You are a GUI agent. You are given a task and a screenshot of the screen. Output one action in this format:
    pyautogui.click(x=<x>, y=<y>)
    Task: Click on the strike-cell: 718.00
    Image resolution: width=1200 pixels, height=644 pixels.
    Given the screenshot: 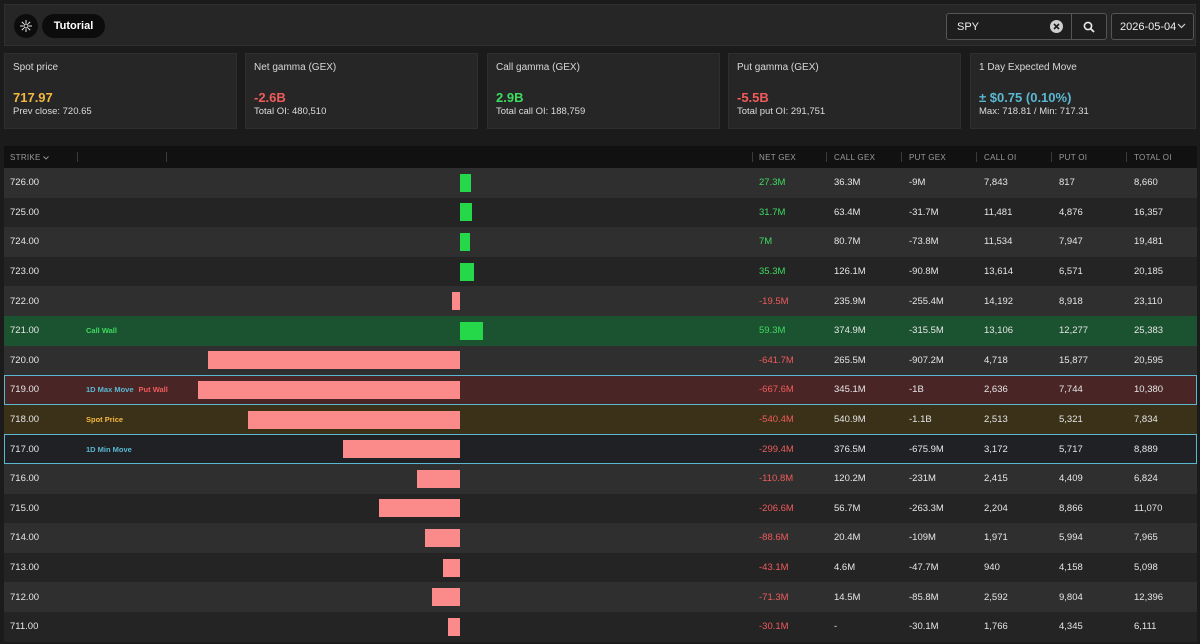 What is the action you would take?
    pyautogui.click(x=25, y=420)
    